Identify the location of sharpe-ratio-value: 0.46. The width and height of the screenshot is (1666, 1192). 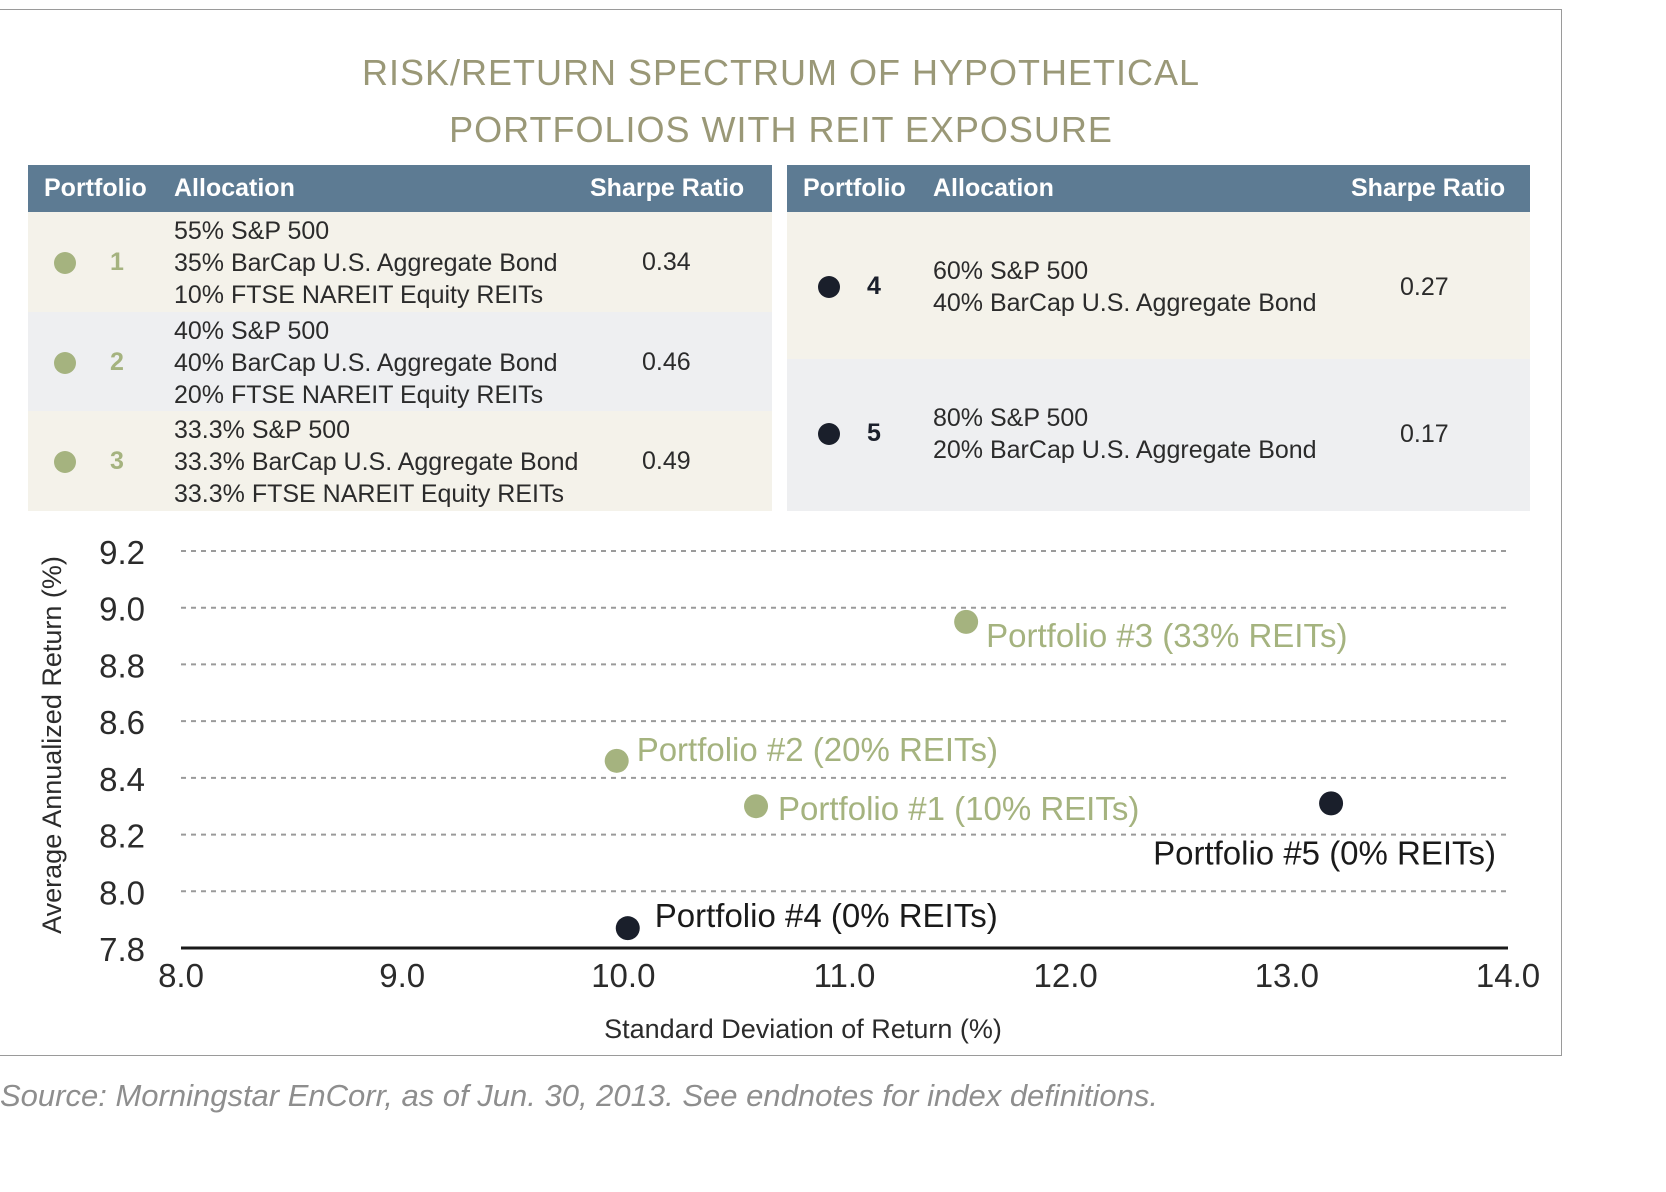
(666, 362).